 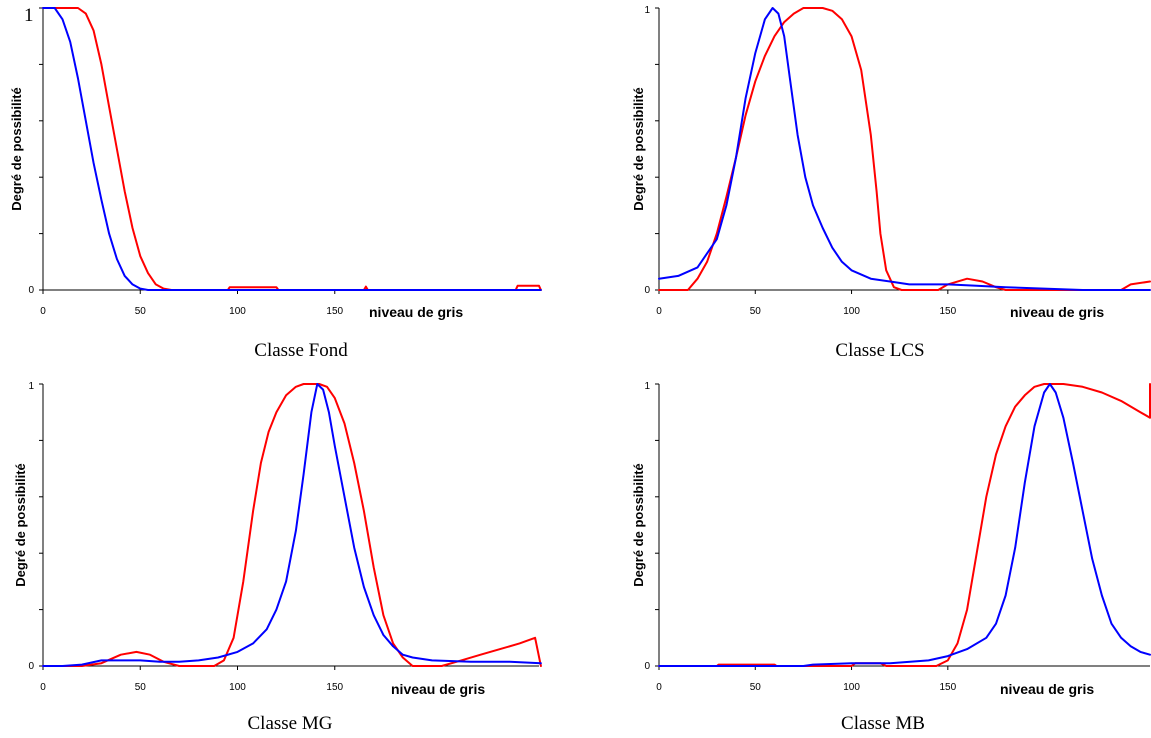 What do you see at coordinates (879, 350) in the screenshot?
I see `panel-caption: Classe LCS` at bounding box center [879, 350].